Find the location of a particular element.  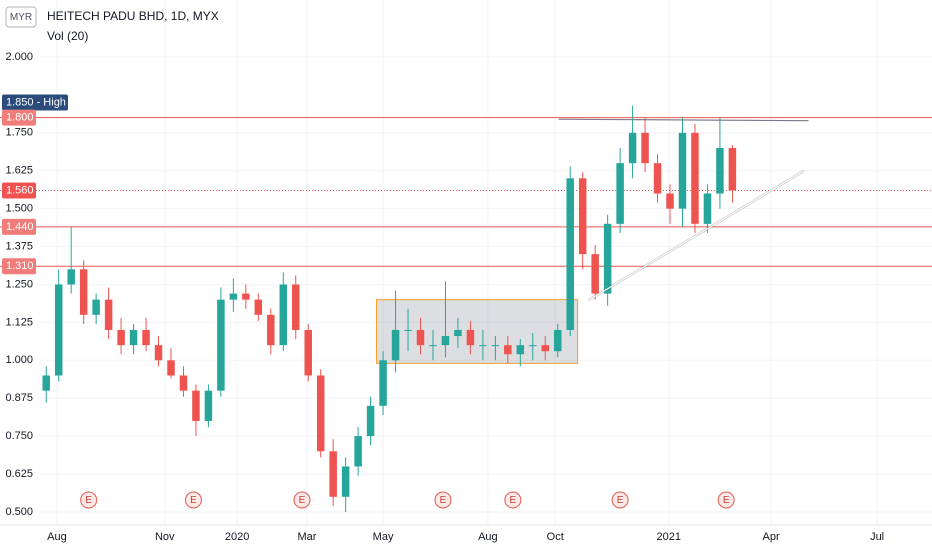

price-tag-label: 1.800 is located at coordinates (20, 118).